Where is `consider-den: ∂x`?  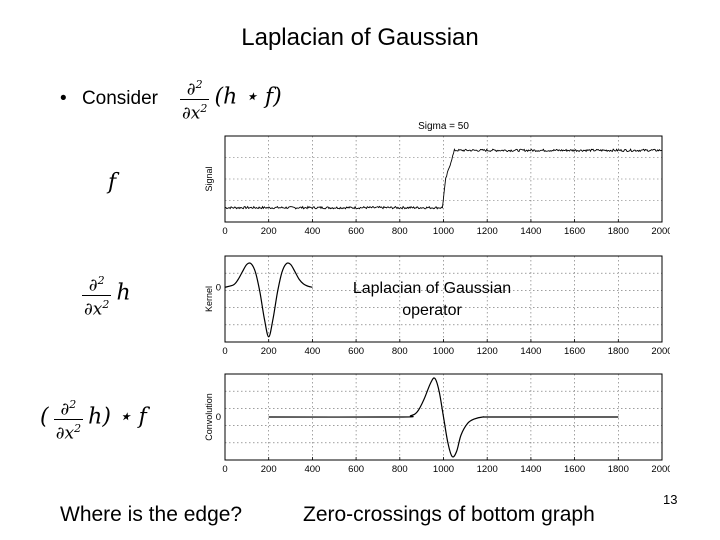 consider-den: ∂x is located at coordinates (191, 113).